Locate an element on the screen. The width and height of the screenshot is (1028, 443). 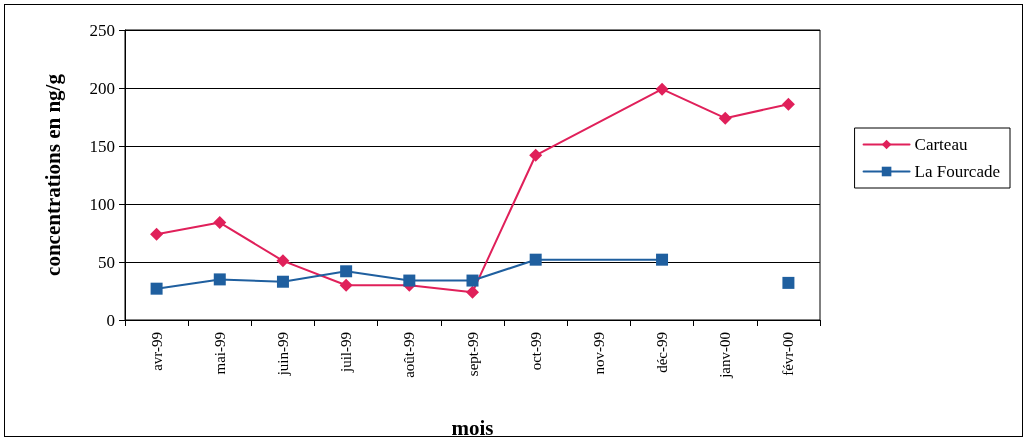
x-tick-label: sept-99 is located at coordinates (472, 354).